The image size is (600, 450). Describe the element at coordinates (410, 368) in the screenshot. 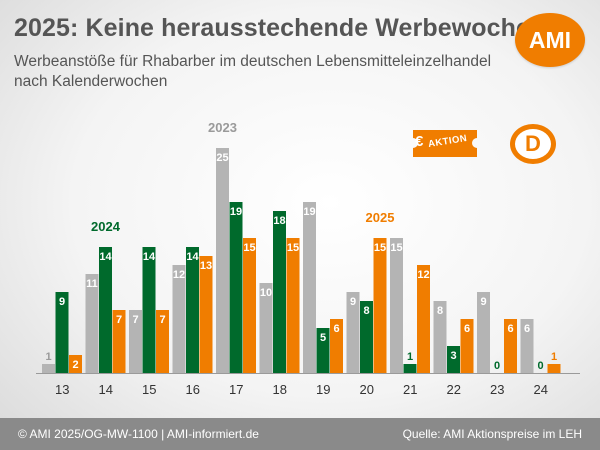

I see `bar-2024-kw21` at that location.